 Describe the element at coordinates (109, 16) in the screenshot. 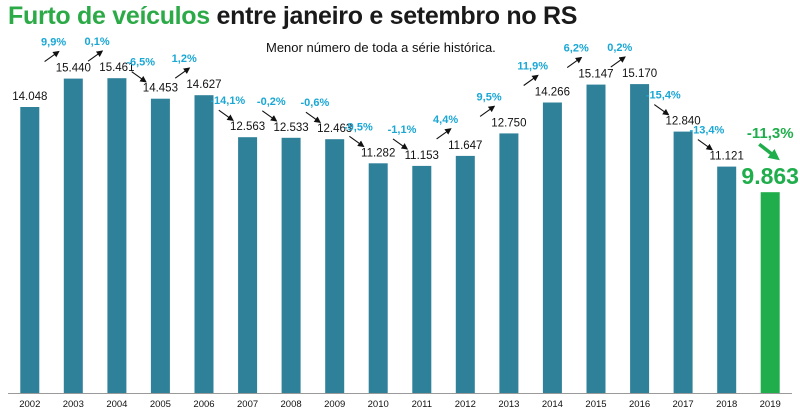

I see `chart-title-highlight: Furto de veículos` at that location.